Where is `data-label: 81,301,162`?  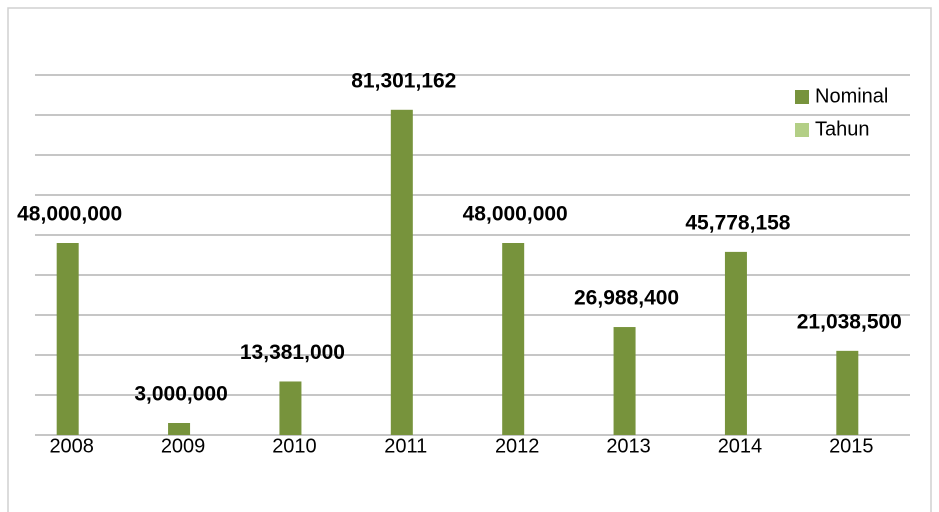 data-label: 81,301,162 is located at coordinates (403, 80).